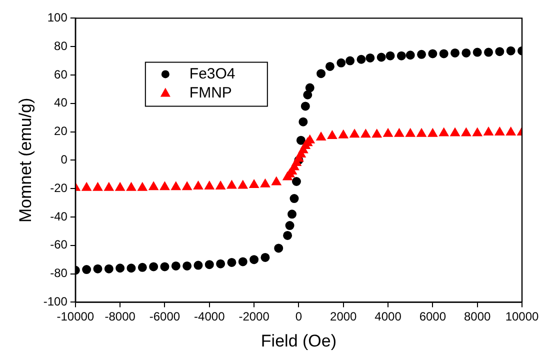  Describe the element at coordinates (298, 340) in the screenshot. I see `x-axis-title: Field (Oe)` at that location.